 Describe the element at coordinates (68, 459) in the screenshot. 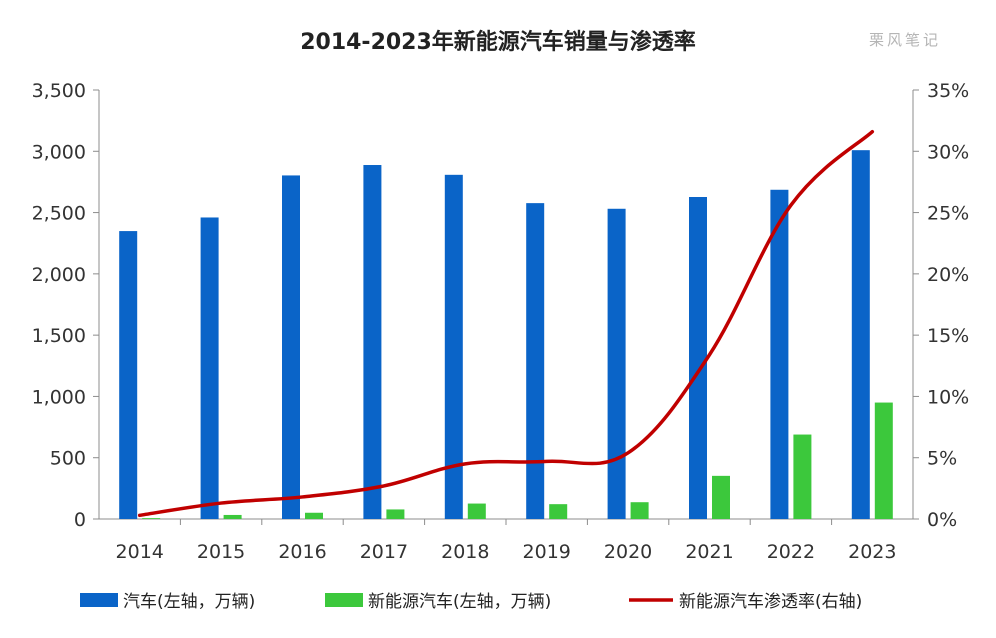

I see `y-left-tick-label: 500` at that location.